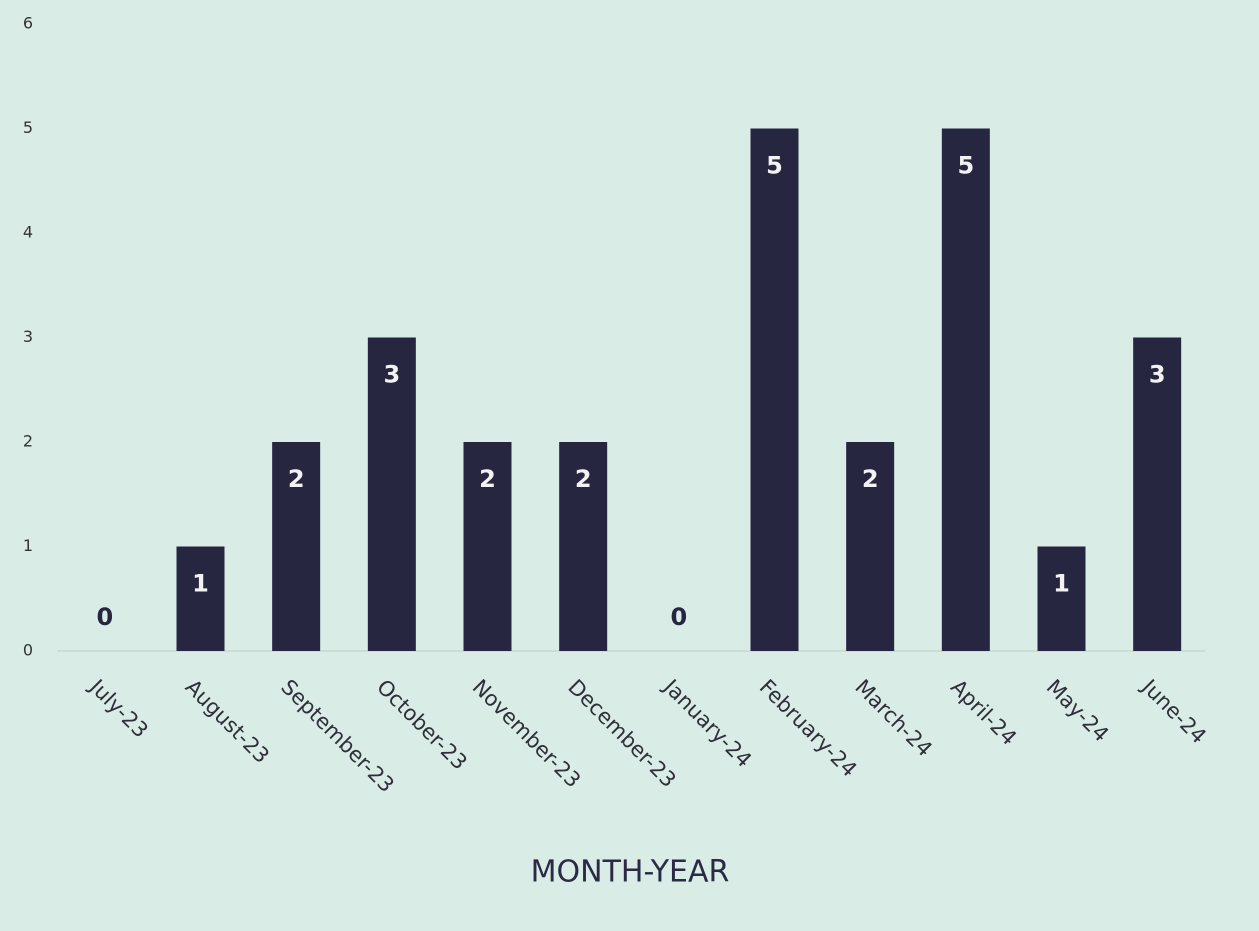  What do you see at coordinates (28, 232) in the screenshot?
I see `y-tick-label: 4` at bounding box center [28, 232].